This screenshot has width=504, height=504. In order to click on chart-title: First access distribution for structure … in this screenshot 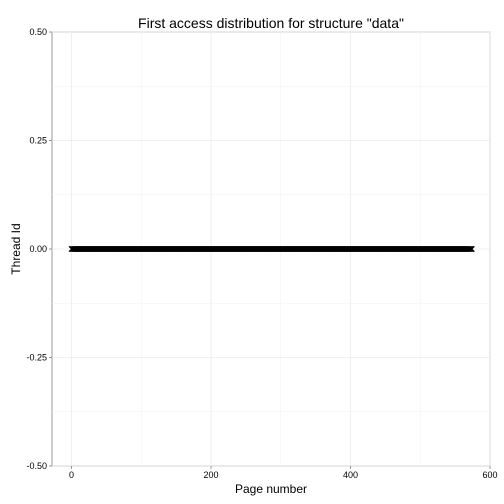, I will do `click(271, 23)`.